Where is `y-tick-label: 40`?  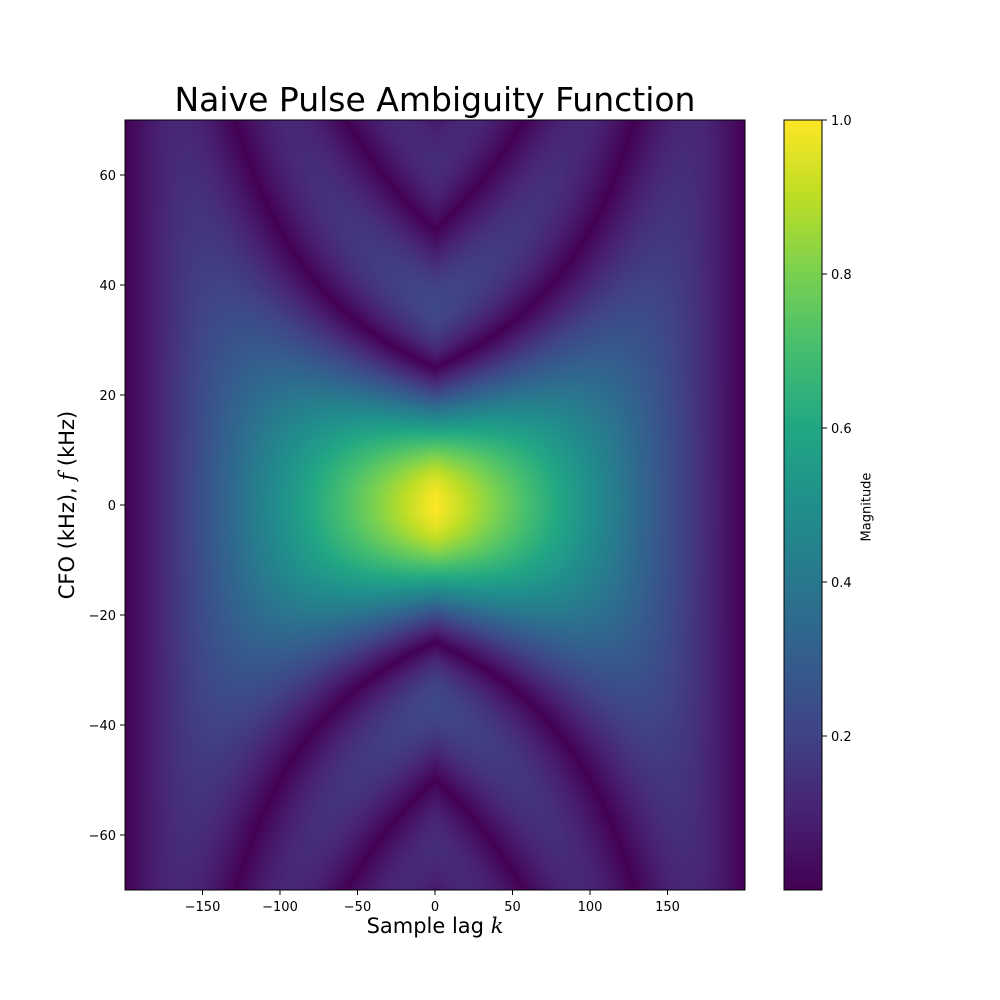 y-tick-label: 40 is located at coordinates (107, 286).